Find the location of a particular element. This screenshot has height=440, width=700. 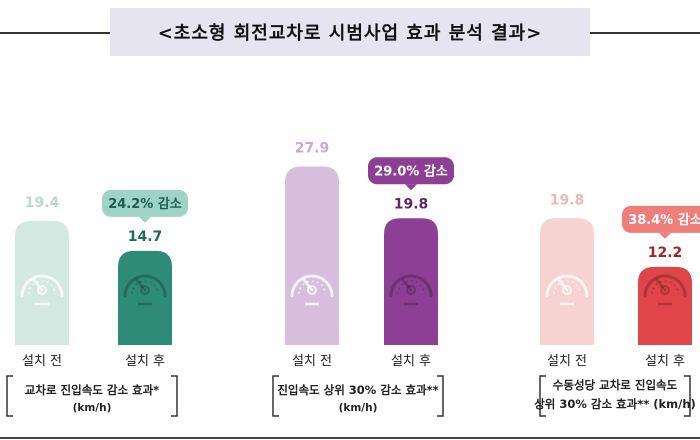

gauge-needle-3-after is located at coordinates (661, 285).